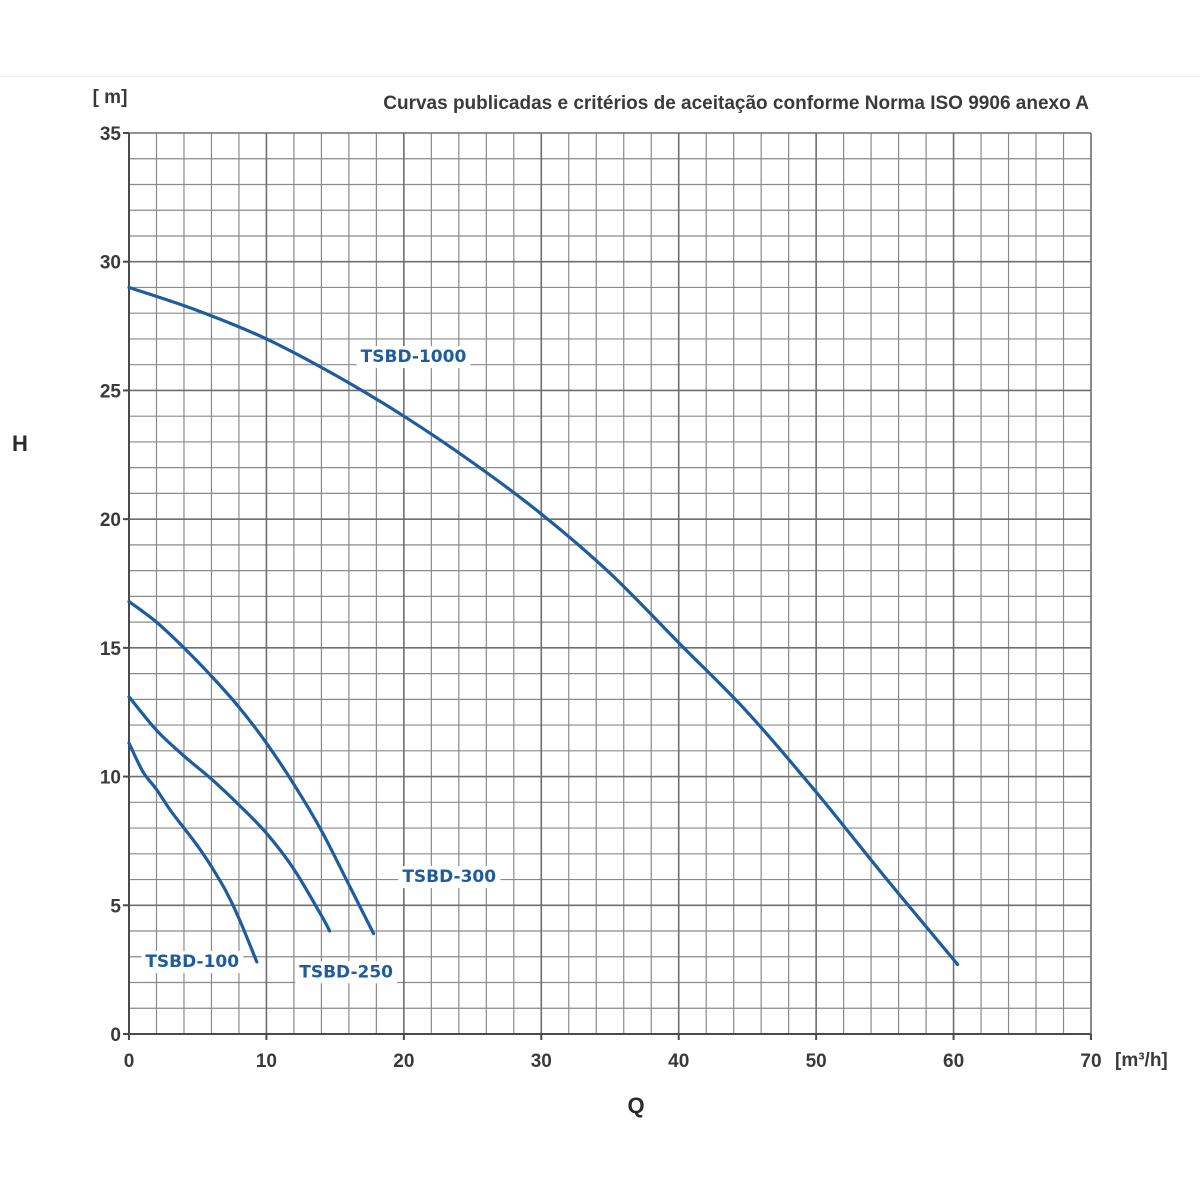 Image resolution: width=1200 pixels, height=1200 pixels. I want to click on x-tick-label: 20, so click(403, 1061).